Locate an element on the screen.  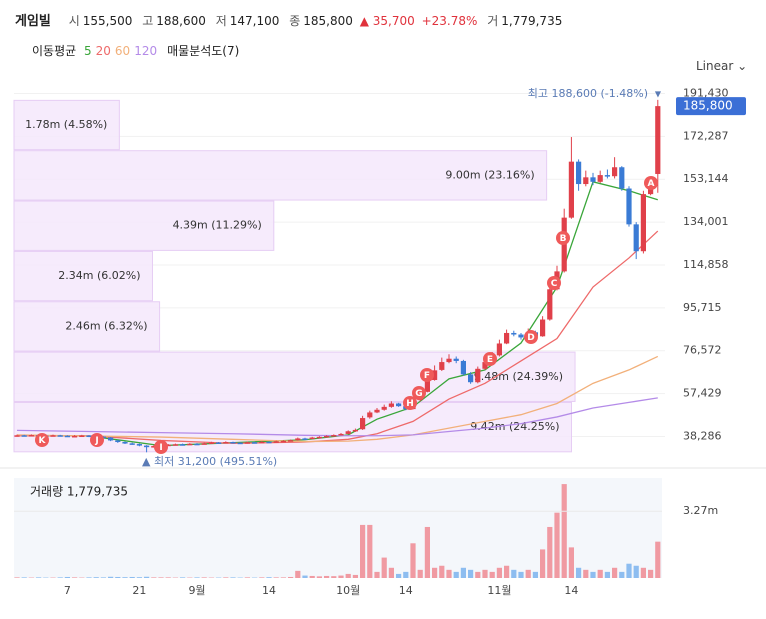
ma-legend: 20 is located at coordinates (103, 51).